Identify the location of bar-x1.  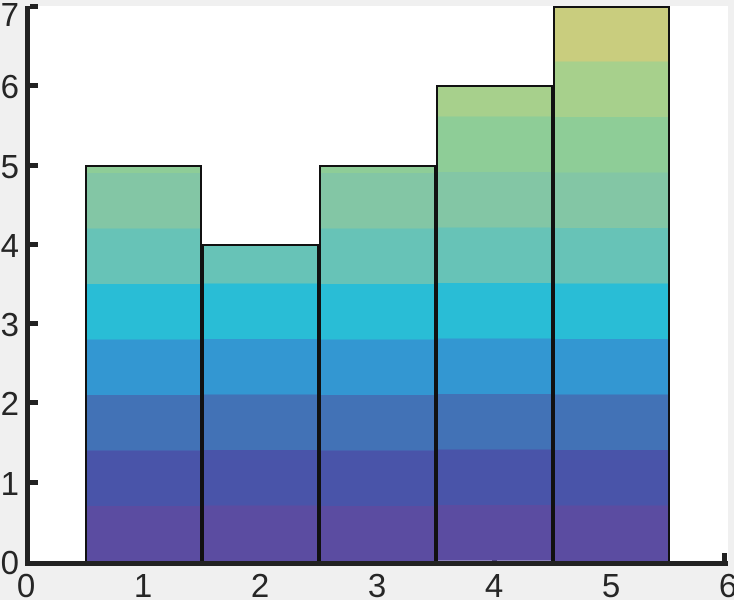
(143, 362).